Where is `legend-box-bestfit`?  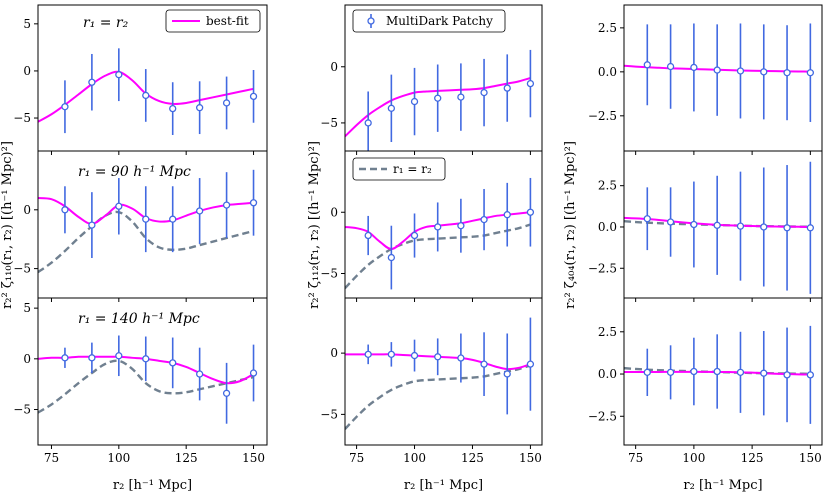 legend-box-bestfit is located at coordinates (213, 21).